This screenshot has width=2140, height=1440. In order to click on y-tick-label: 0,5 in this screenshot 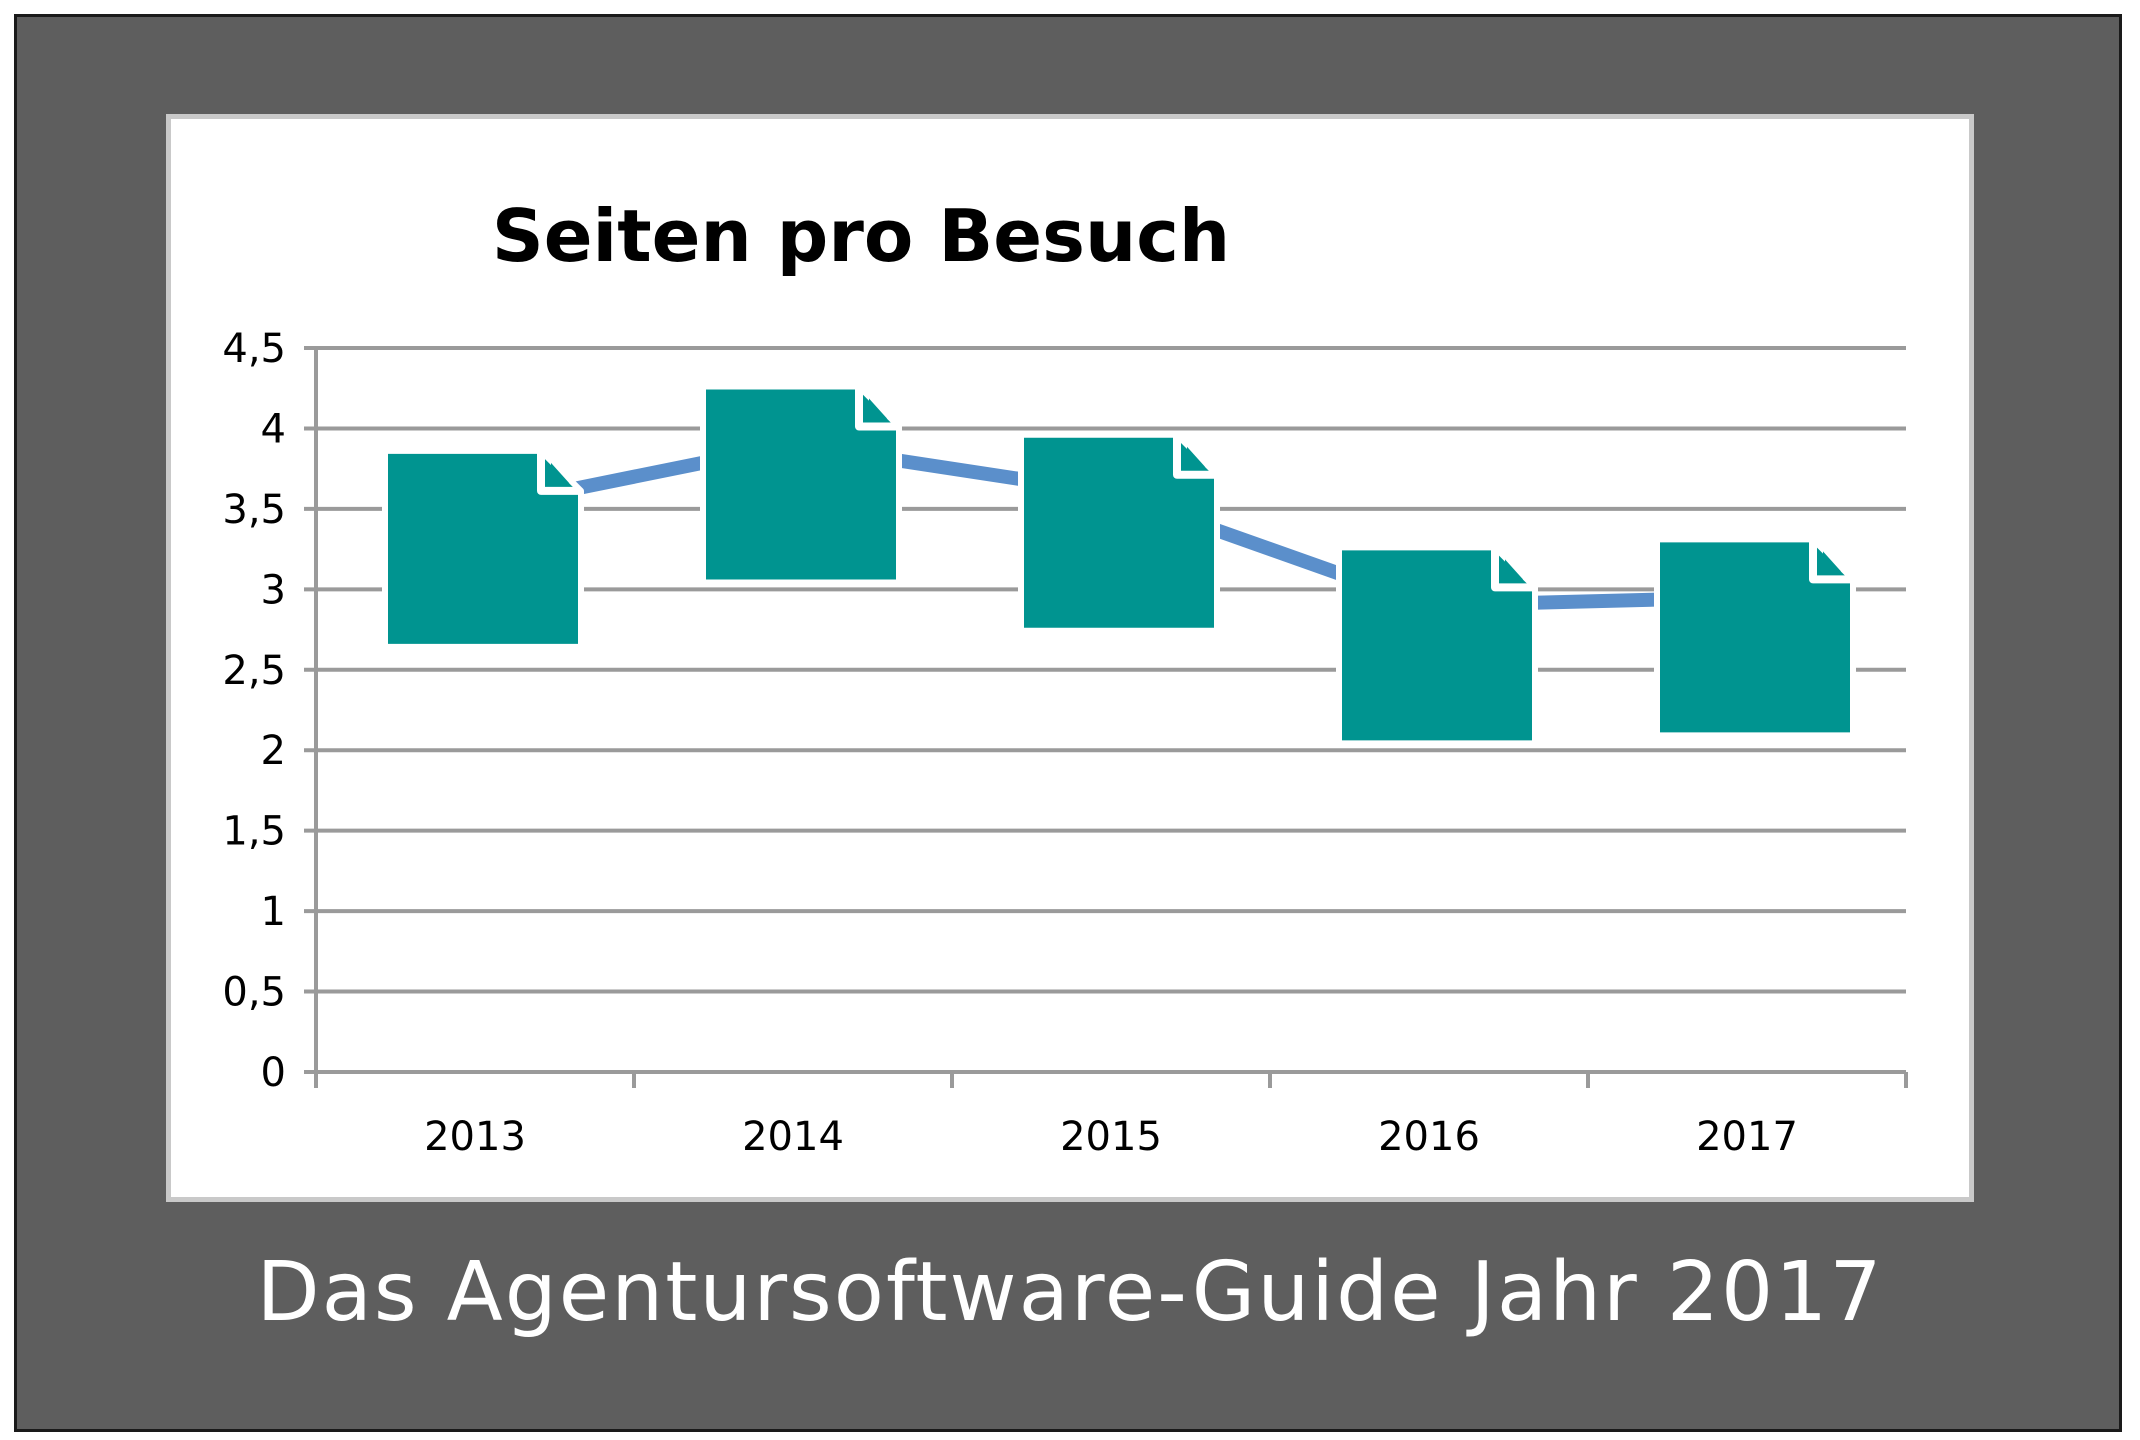, I will do `click(254, 993)`.